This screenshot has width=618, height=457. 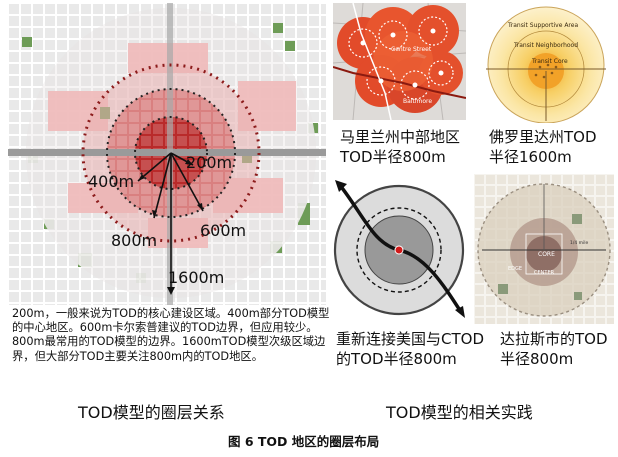 What do you see at coordinates (459, 412) in the screenshot?
I see `right-caption: TOD模型的相关实践` at bounding box center [459, 412].